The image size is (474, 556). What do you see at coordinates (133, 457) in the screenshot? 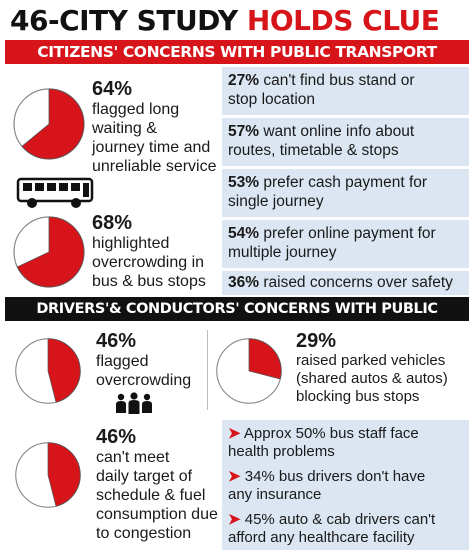
I see `stat-line: can't meet` at bounding box center [133, 457].